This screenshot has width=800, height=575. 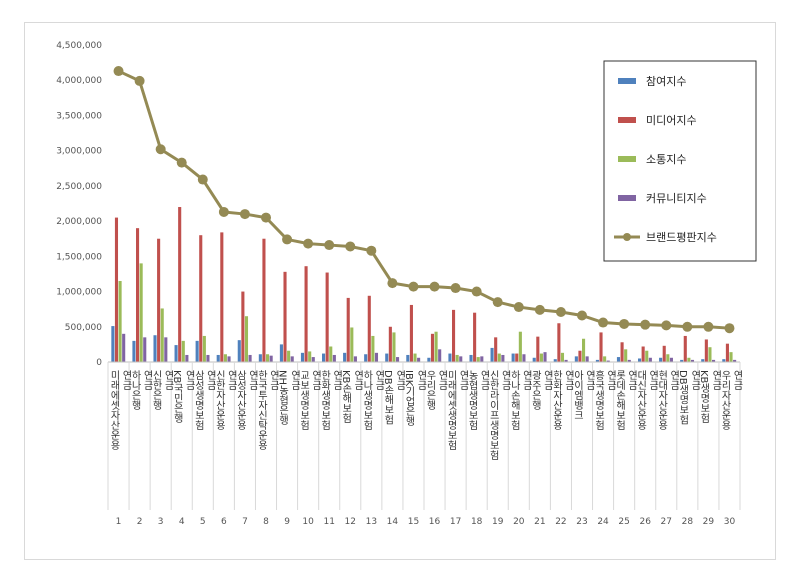 I want to click on y-tick-label: 2,500,000, so click(x=79, y=187).